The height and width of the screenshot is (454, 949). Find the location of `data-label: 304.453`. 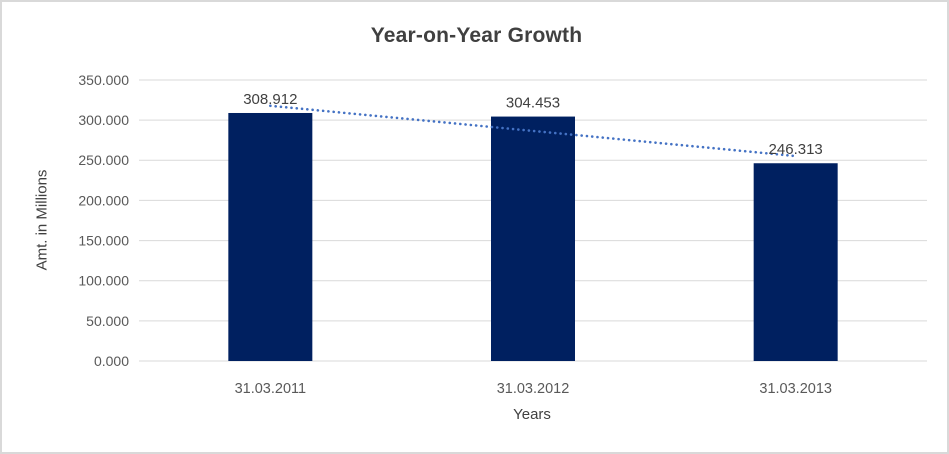

data-label: 304.453 is located at coordinates (533, 103).